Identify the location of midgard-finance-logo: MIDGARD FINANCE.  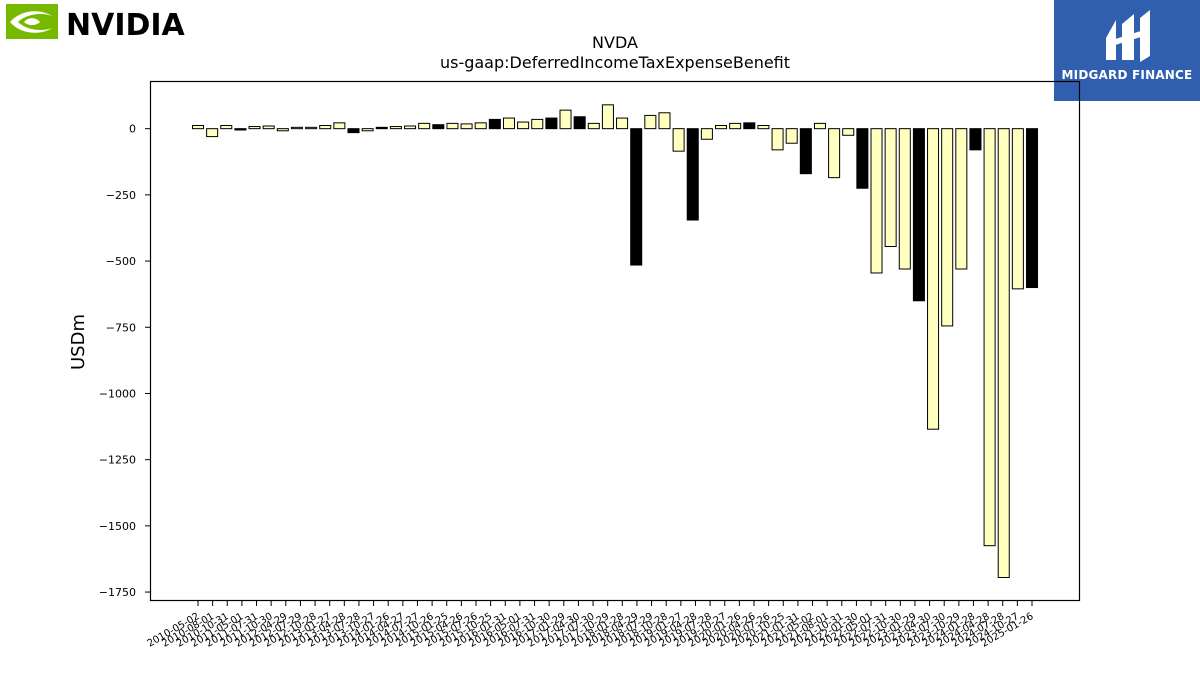
(1127, 50).